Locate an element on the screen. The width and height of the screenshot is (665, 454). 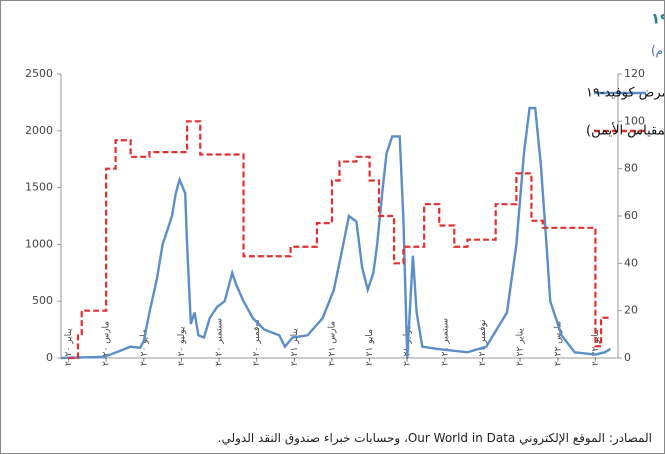
y-tick-label: 500 is located at coordinates (42, 300).